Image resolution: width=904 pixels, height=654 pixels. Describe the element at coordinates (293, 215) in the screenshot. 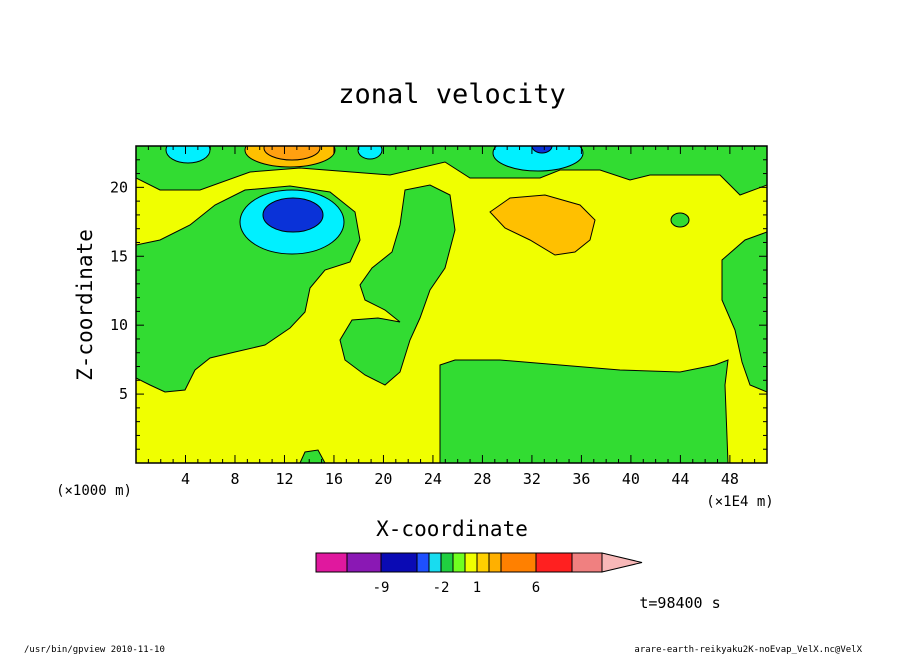

I see `contour-blue-center` at that location.